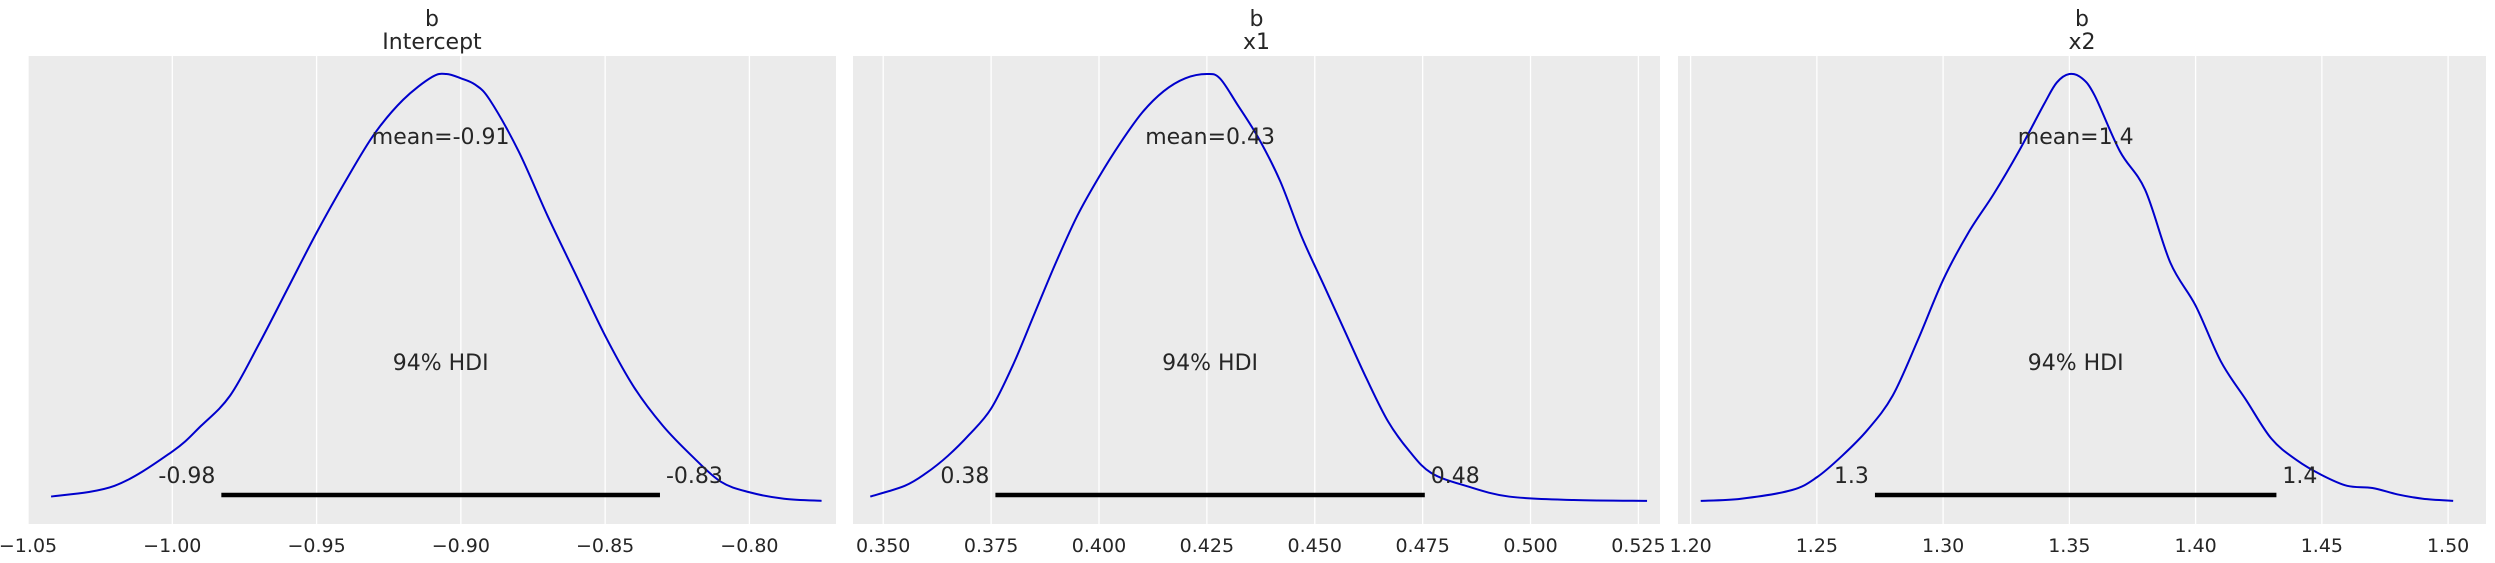 Image resolution: width=2495 pixels, height=563 pixels. What do you see at coordinates (1638, 546) in the screenshot?
I see `x-tick-label: 0.525` at bounding box center [1638, 546].